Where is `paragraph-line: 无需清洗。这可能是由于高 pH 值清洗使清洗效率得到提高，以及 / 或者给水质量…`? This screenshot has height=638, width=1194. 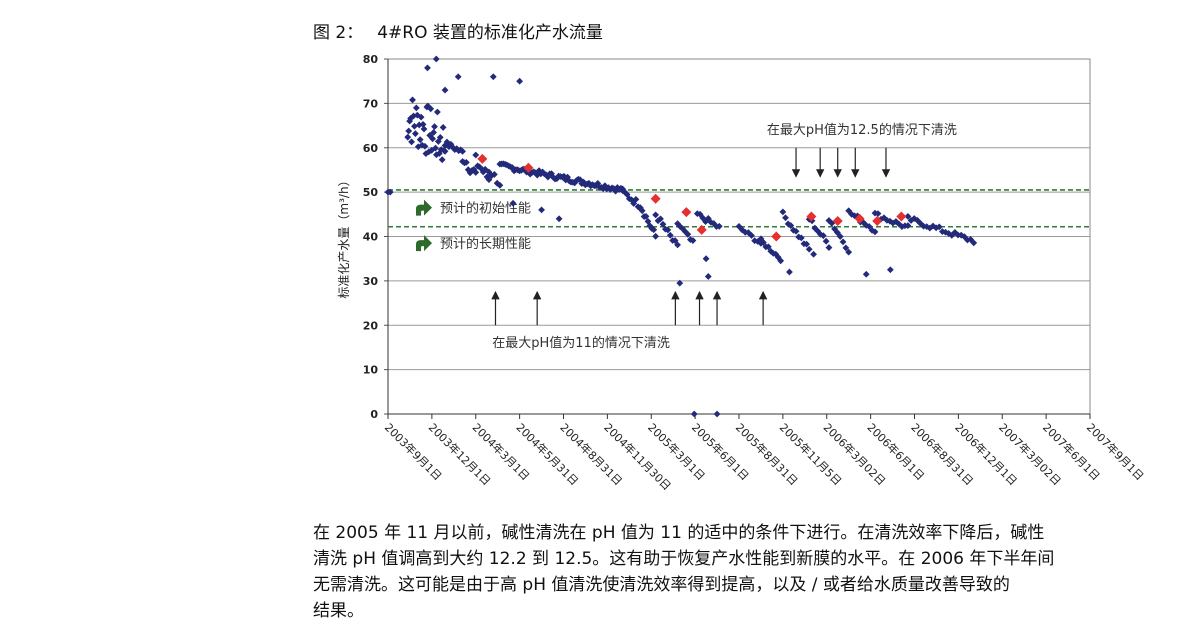
paragraph-line: 无需清洗。这可能是由于高 pH 值清洗使清洗效率得到提高，以及 / 或者给水质量… is located at coordinates (661, 585).